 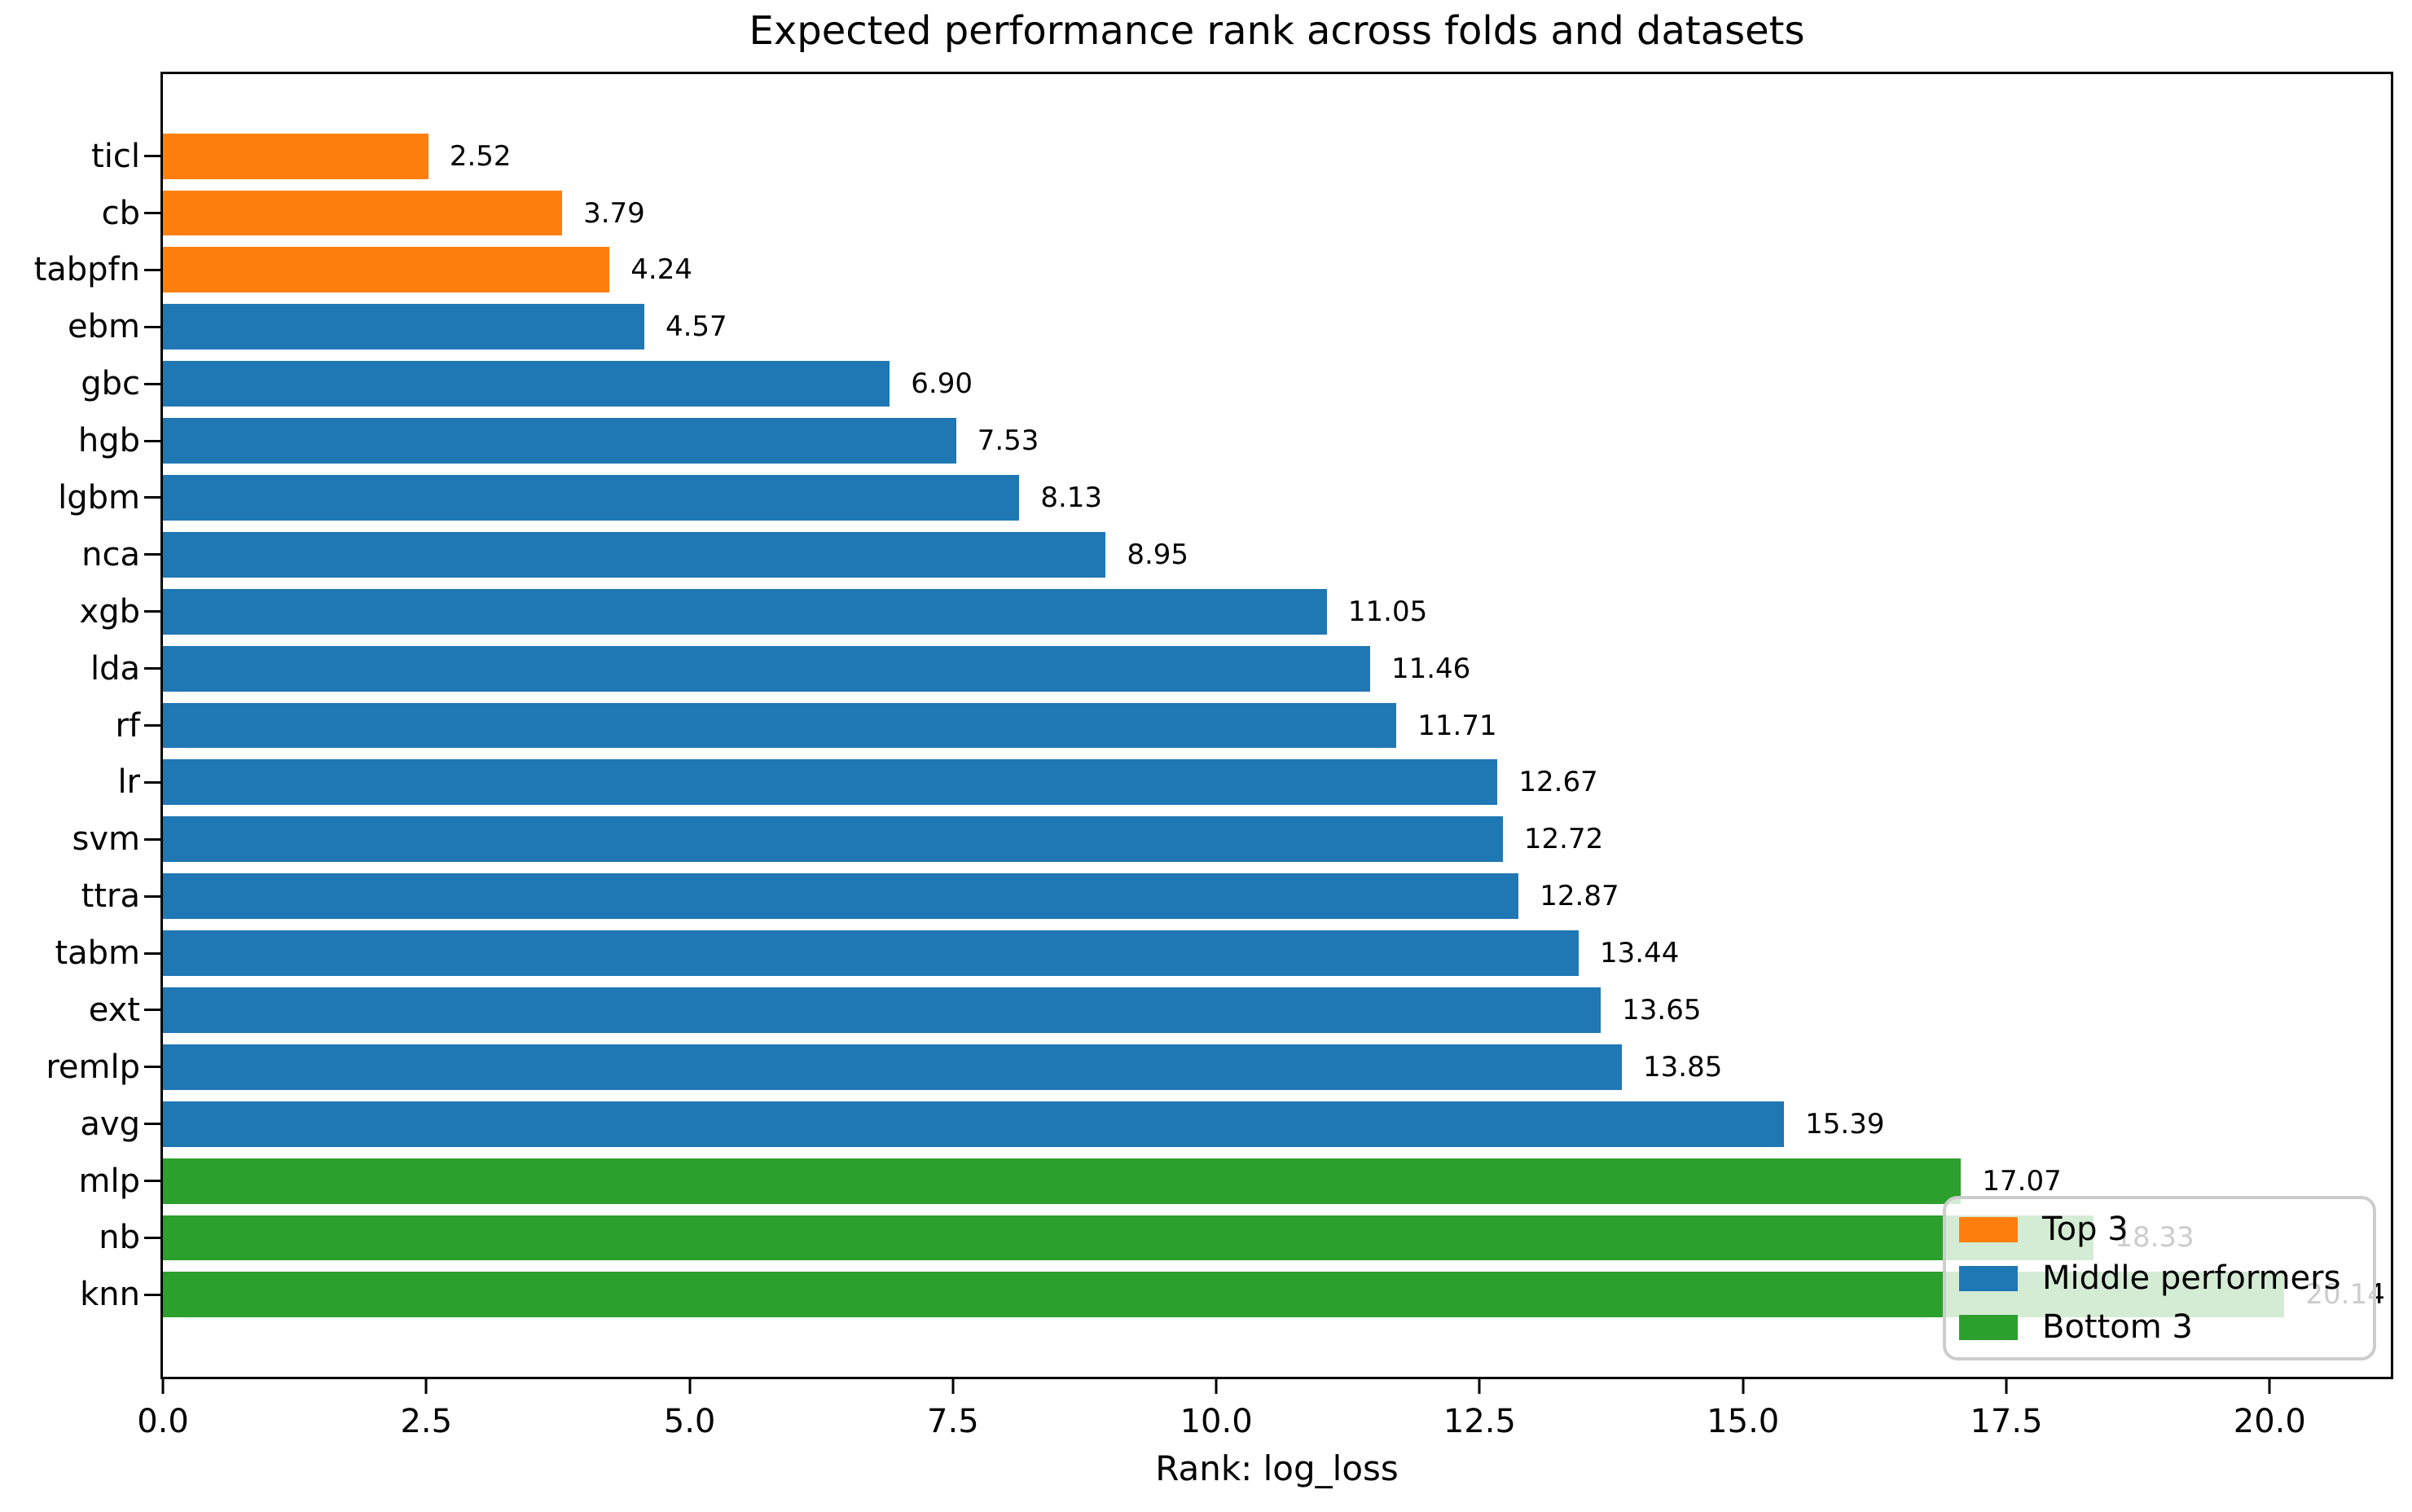 I want to click on legend-label-bottom3: Bottom 3, so click(x=2117, y=1327).